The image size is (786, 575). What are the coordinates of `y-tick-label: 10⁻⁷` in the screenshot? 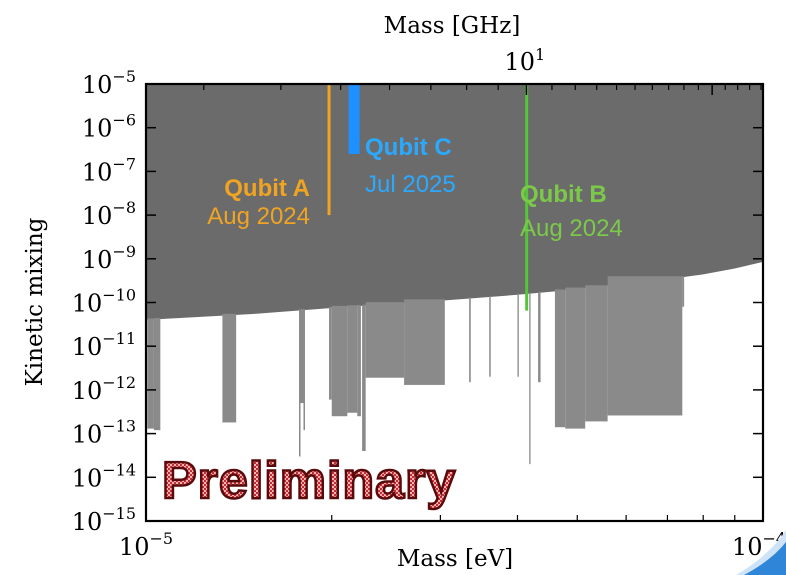 It's located at (109, 170).